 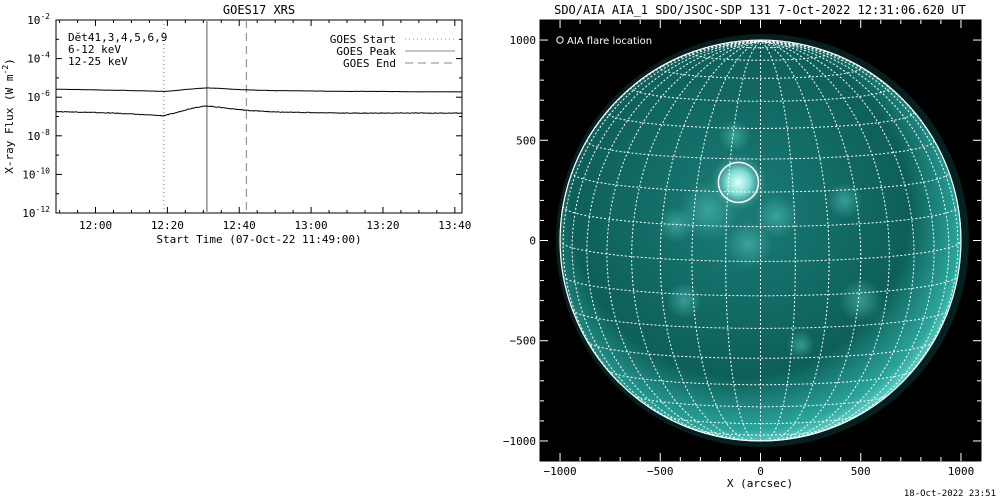 What do you see at coordinates (259, 111) in the screenshot?
I see `xrs-series-short` at bounding box center [259, 111].